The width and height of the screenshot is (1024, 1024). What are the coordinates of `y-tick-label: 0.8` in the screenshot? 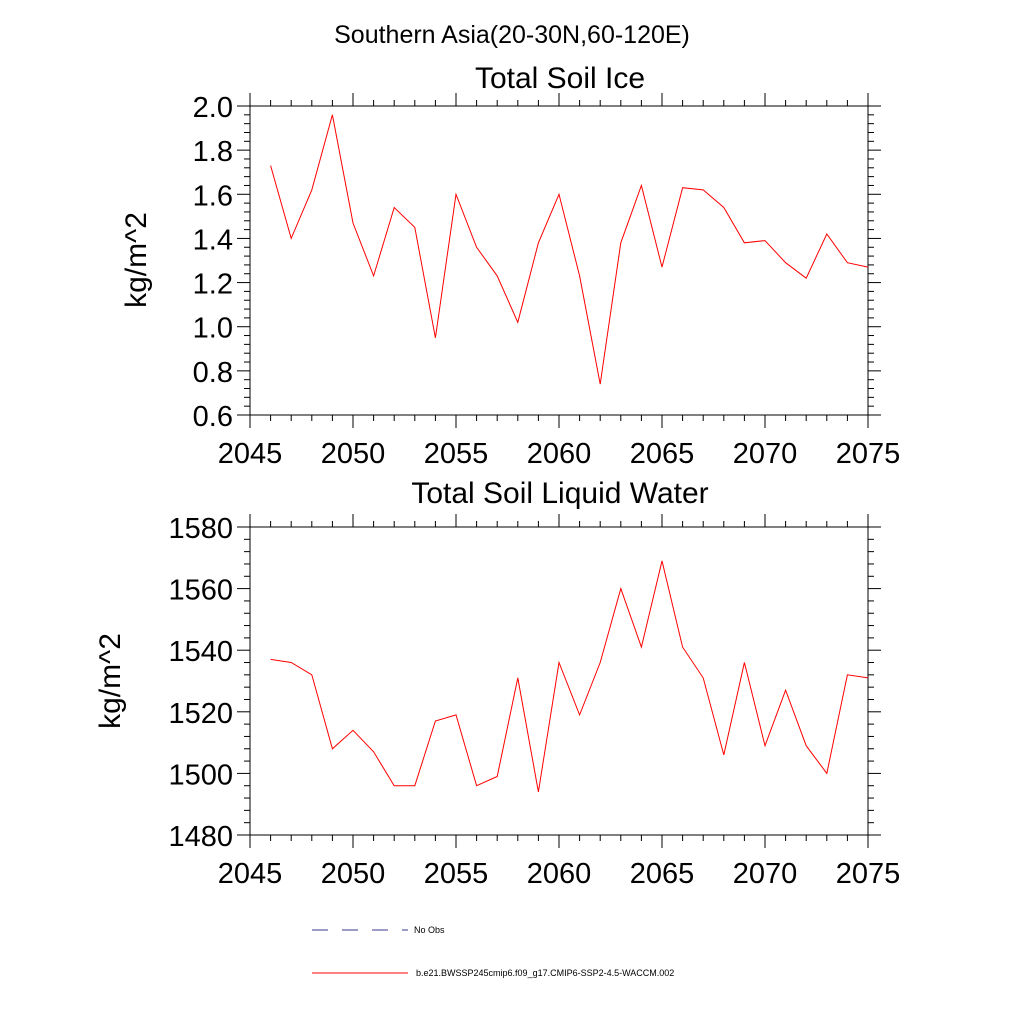 It's located at (213, 373).